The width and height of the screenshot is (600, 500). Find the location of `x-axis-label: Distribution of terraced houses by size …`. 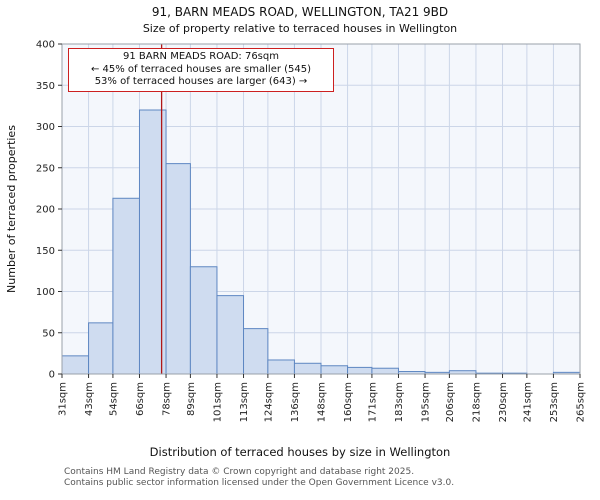

x-axis-label: Distribution of terraced houses by size … is located at coordinates (300, 452).